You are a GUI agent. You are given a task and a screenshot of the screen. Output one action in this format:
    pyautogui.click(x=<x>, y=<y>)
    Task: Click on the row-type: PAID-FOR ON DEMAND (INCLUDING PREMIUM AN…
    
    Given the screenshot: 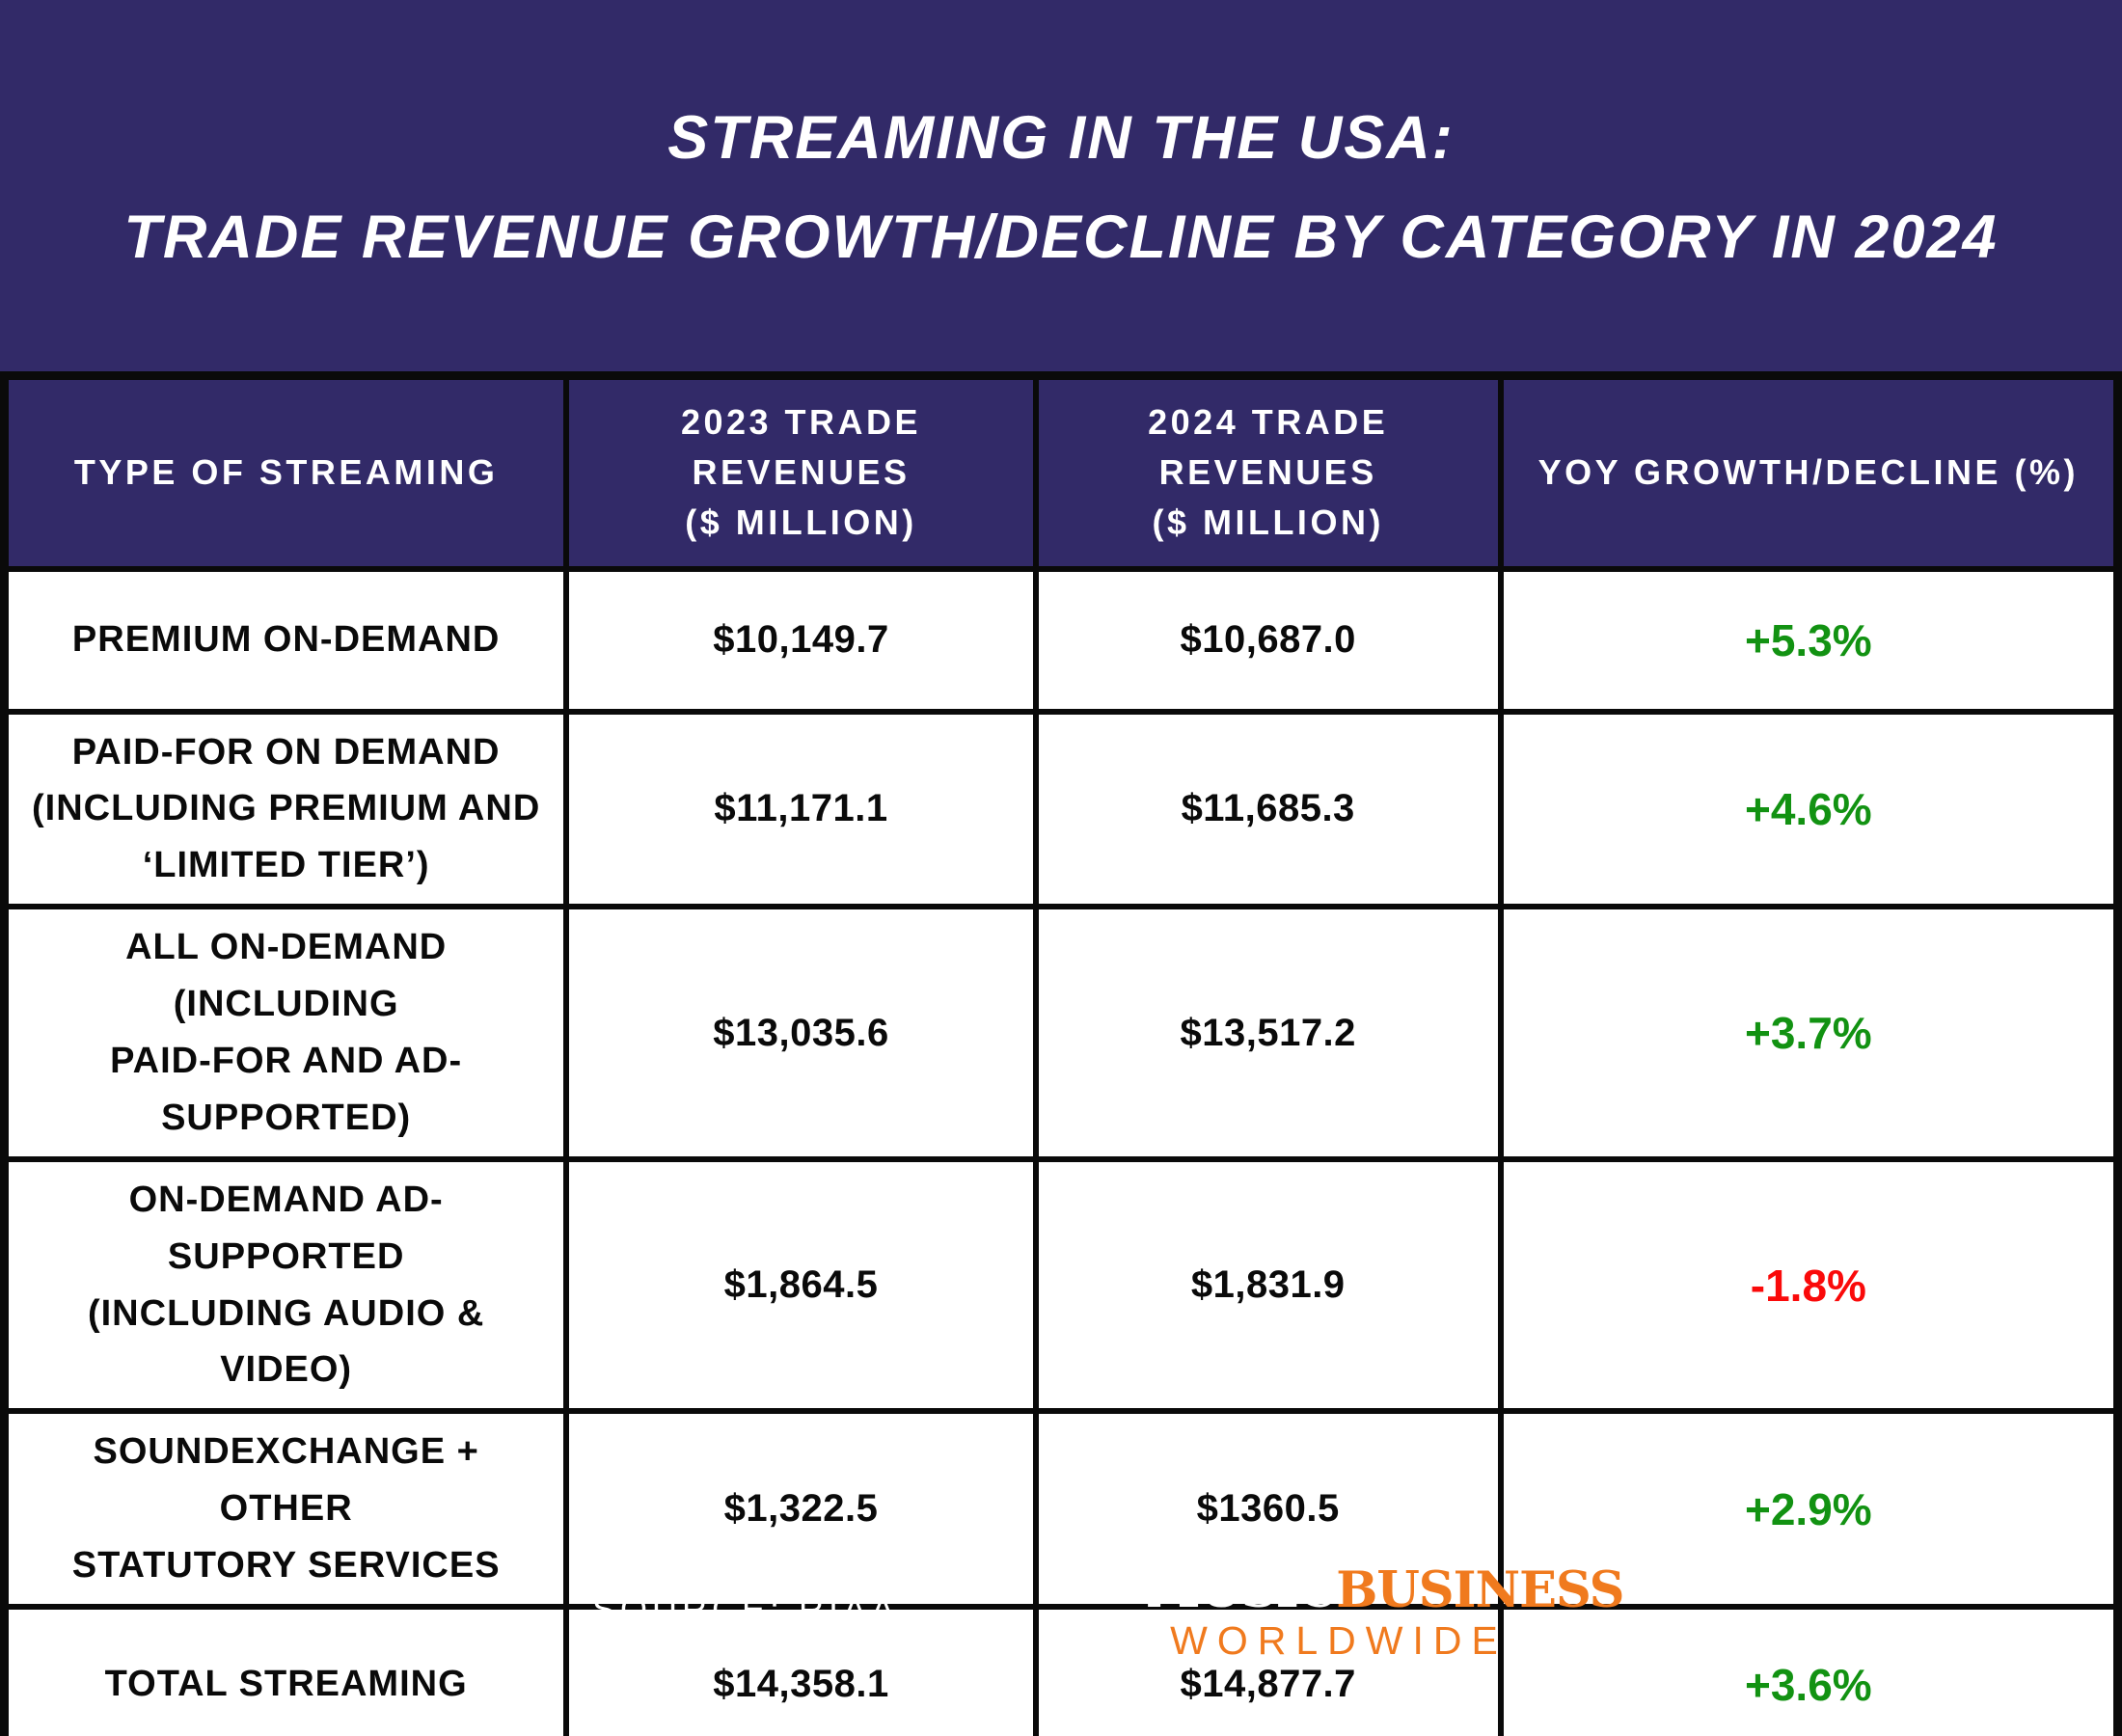 What is the action you would take?
    pyautogui.click(x=286, y=809)
    